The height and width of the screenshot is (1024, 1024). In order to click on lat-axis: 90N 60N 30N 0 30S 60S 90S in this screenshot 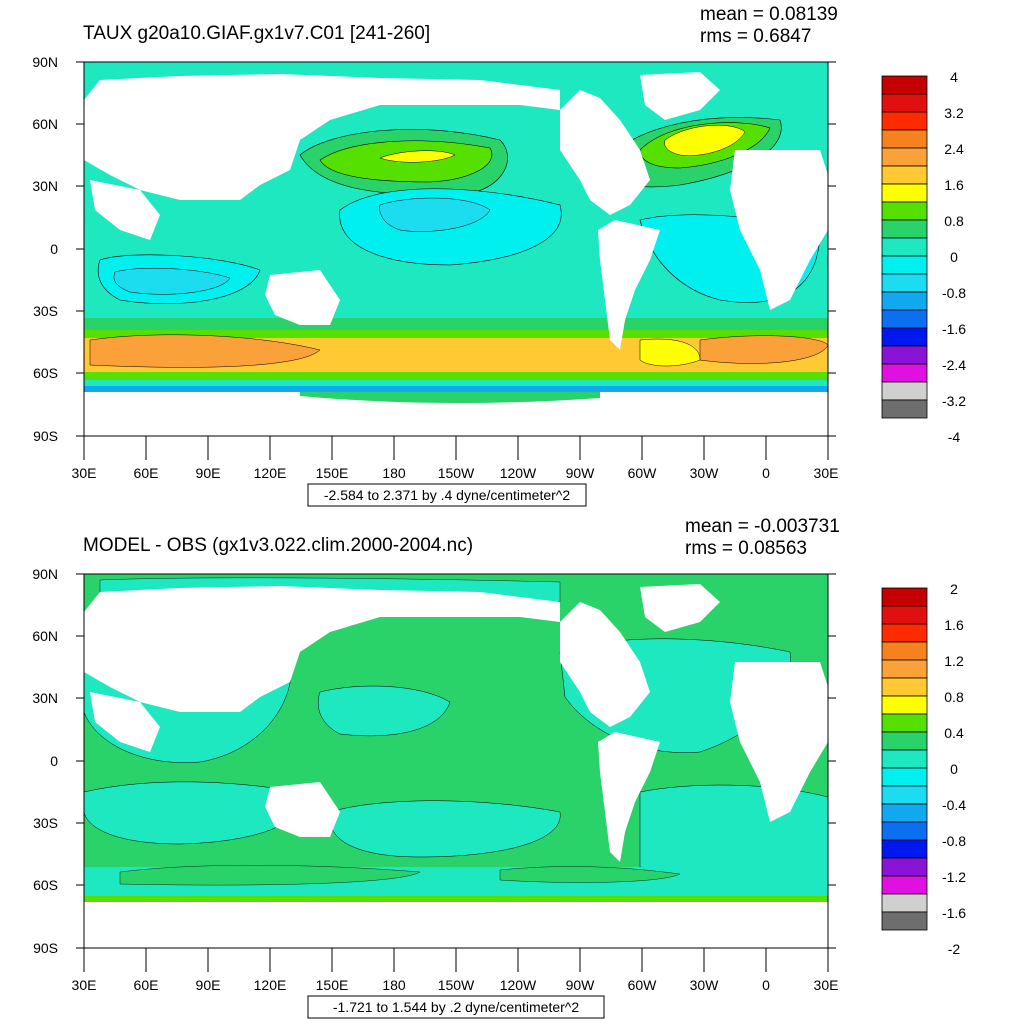, I will do `click(45, 761)`.